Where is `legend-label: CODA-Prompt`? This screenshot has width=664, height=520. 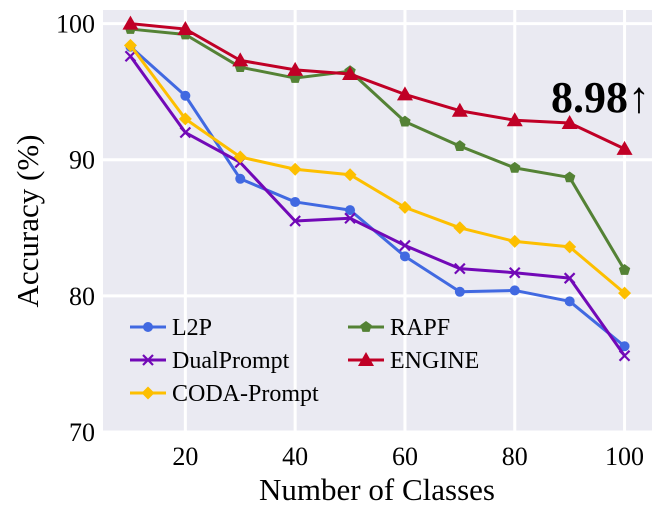
legend-label: CODA-Prompt is located at coordinates (245, 394).